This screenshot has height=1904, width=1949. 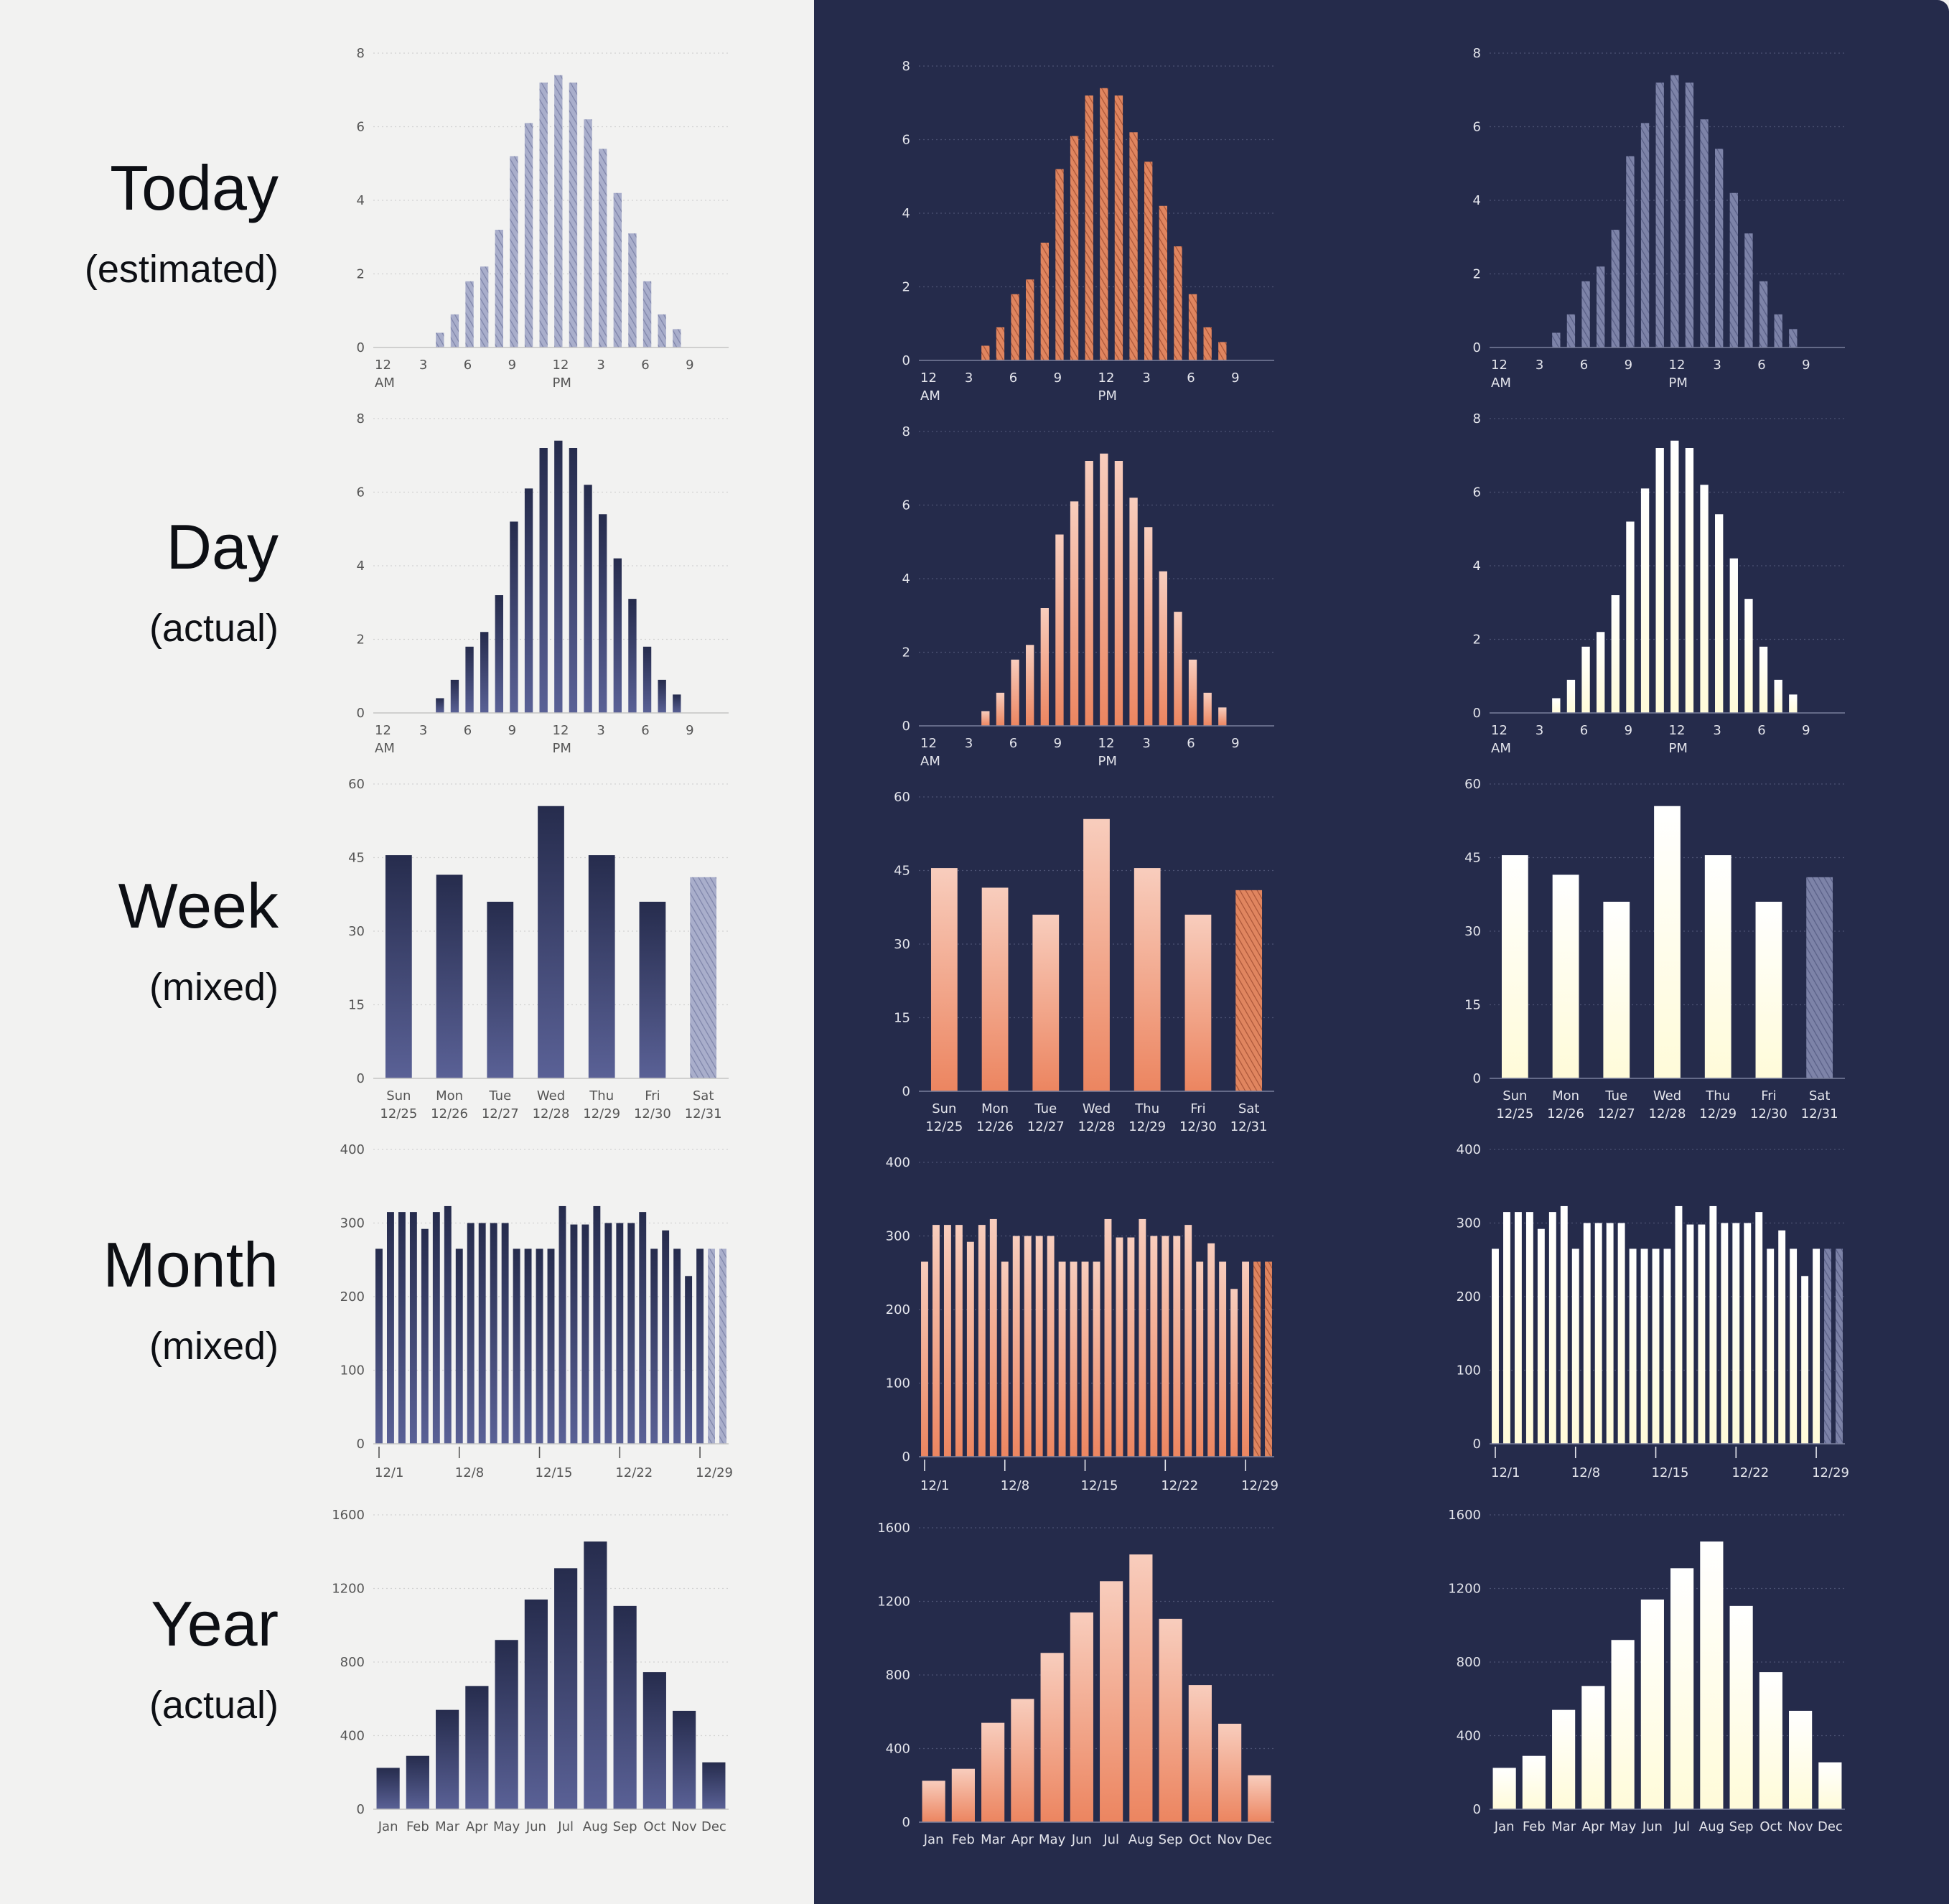 I want to click on x-category-label: Feb, so click(x=963, y=1839).